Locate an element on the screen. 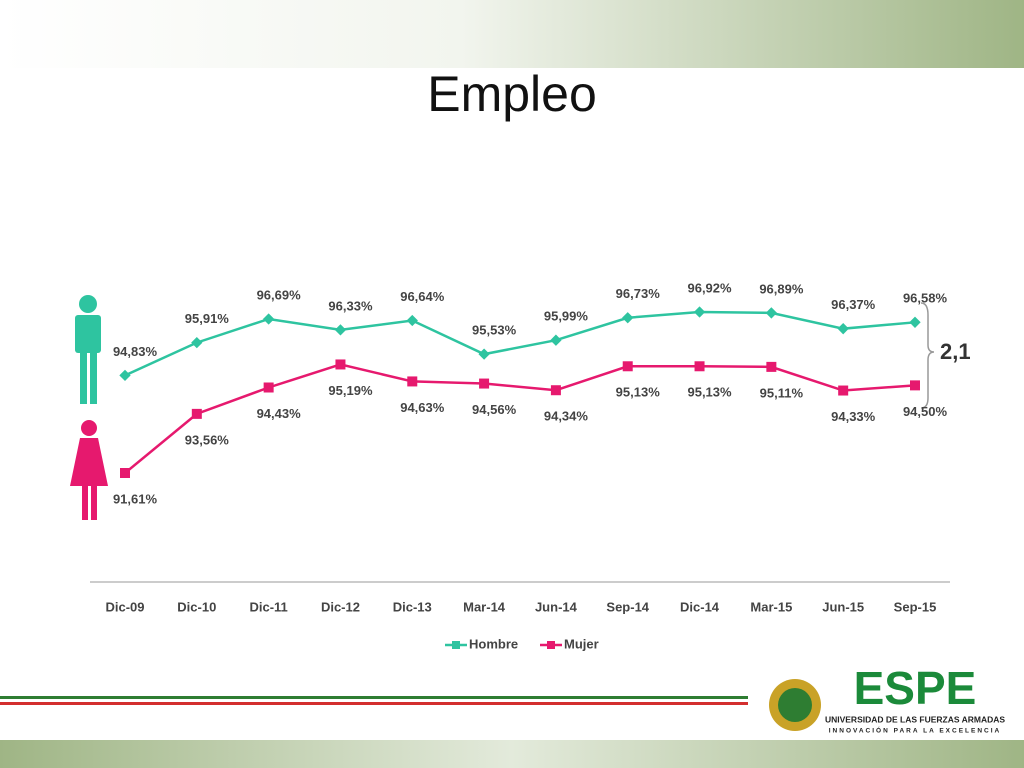  stripe-green is located at coordinates (374, 697).